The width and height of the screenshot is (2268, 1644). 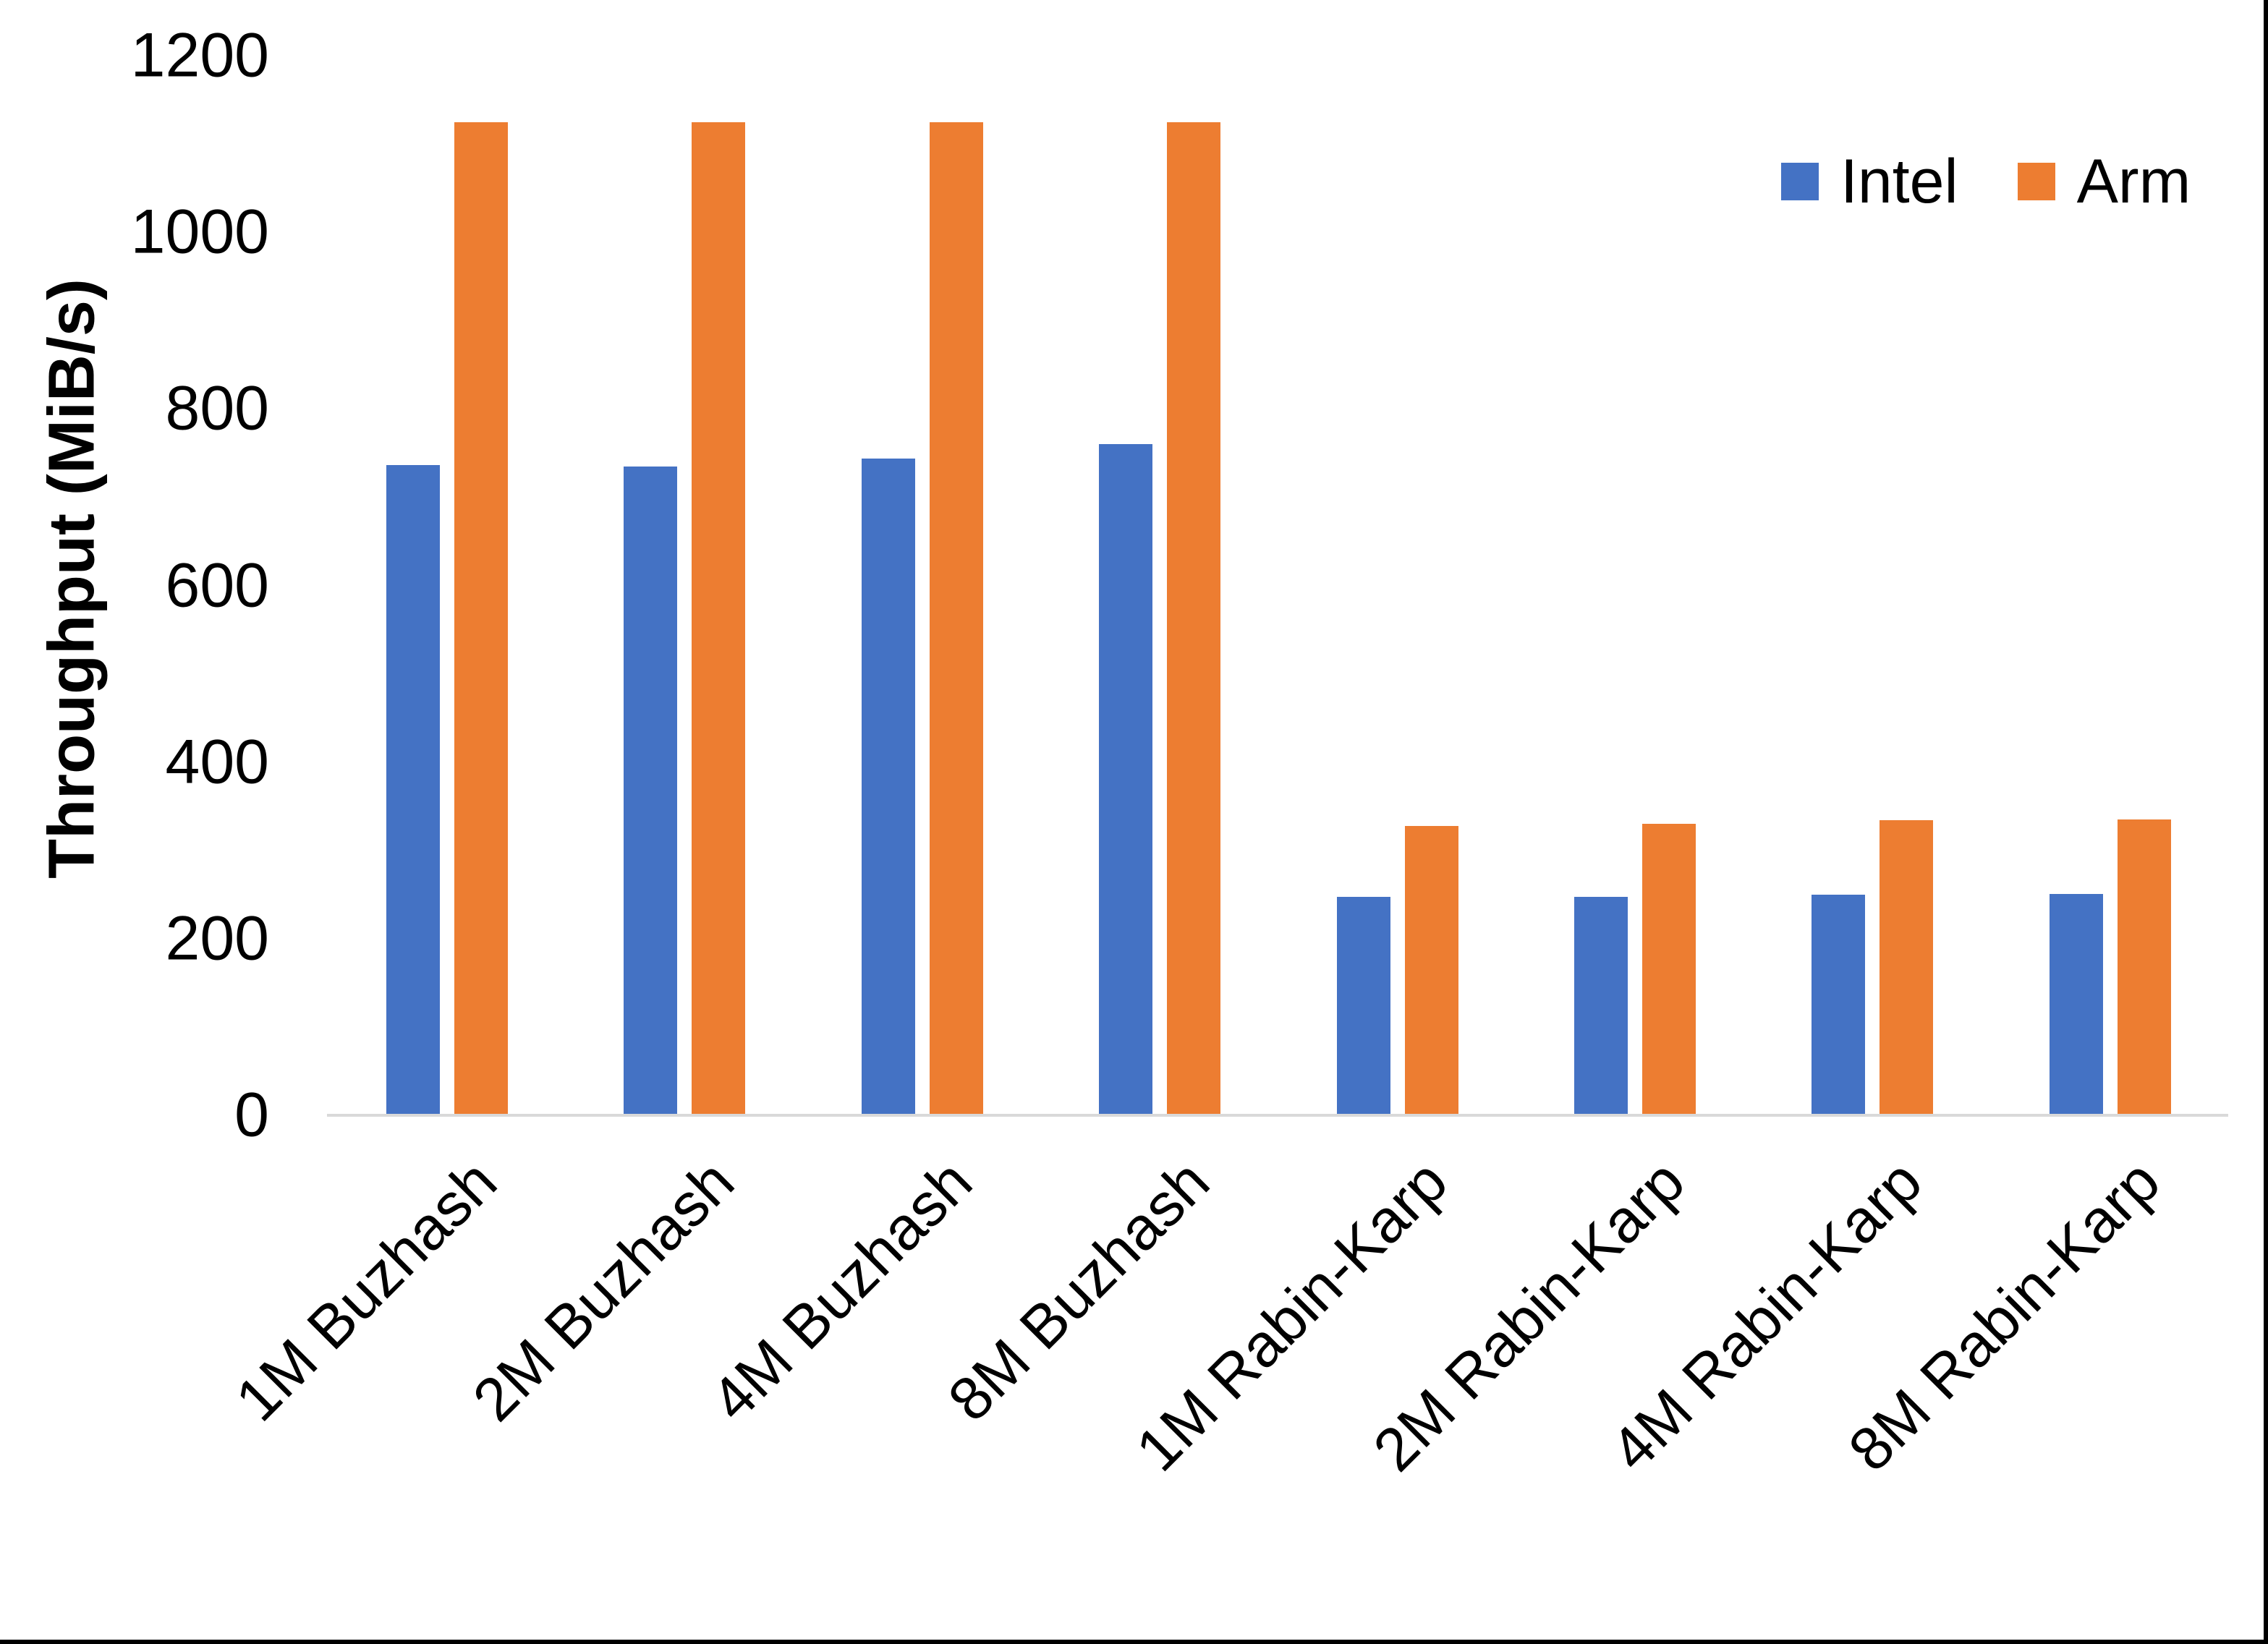 What do you see at coordinates (1601, 1006) in the screenshot?
I see `bar-intel-2m-rabin-karp` at bounding box center [1601, 1006].